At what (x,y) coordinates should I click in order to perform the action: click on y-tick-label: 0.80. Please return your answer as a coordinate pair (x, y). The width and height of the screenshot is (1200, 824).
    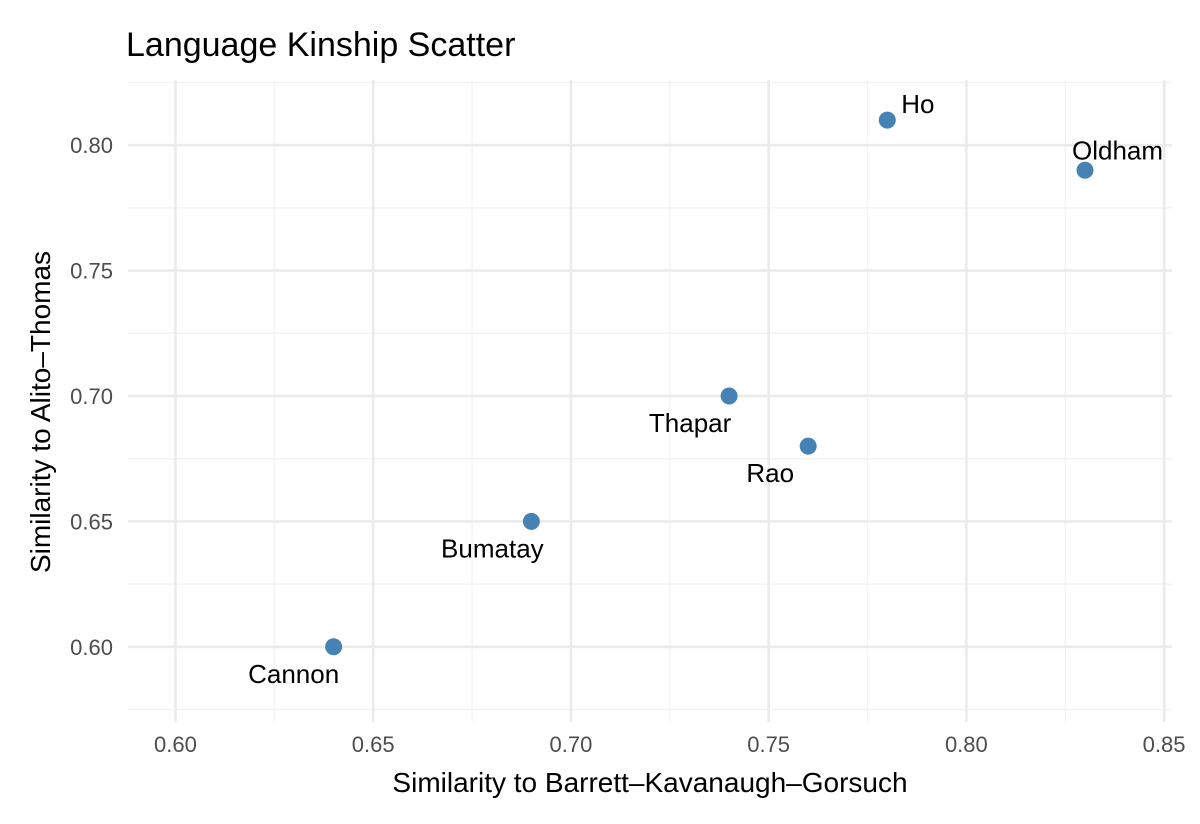
    Looking at the image, I should click on (91, 145).